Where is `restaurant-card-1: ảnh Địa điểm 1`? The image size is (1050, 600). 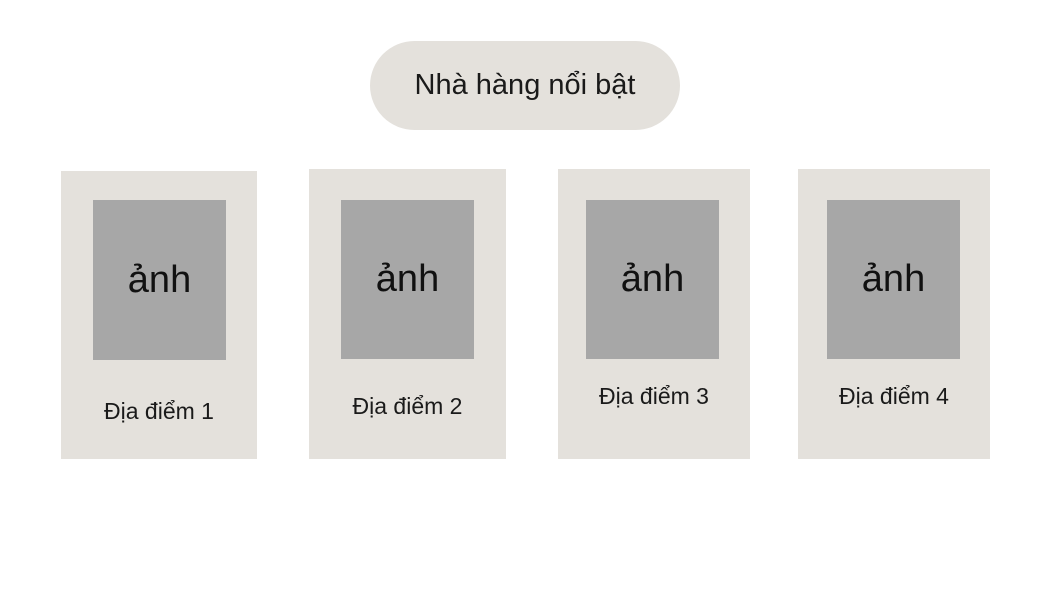 restaurant-card-1: ảnh Địa điểm 1 is located at coordinates (159, 315).